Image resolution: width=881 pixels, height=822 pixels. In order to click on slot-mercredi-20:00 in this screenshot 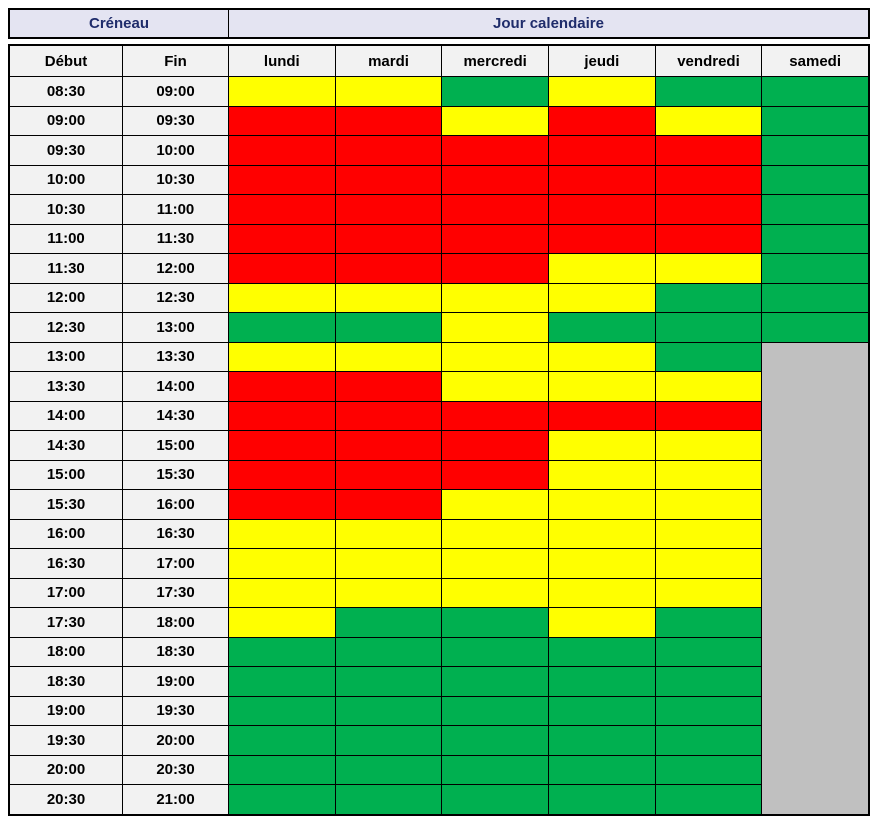, I will do `click(495, 769)`.